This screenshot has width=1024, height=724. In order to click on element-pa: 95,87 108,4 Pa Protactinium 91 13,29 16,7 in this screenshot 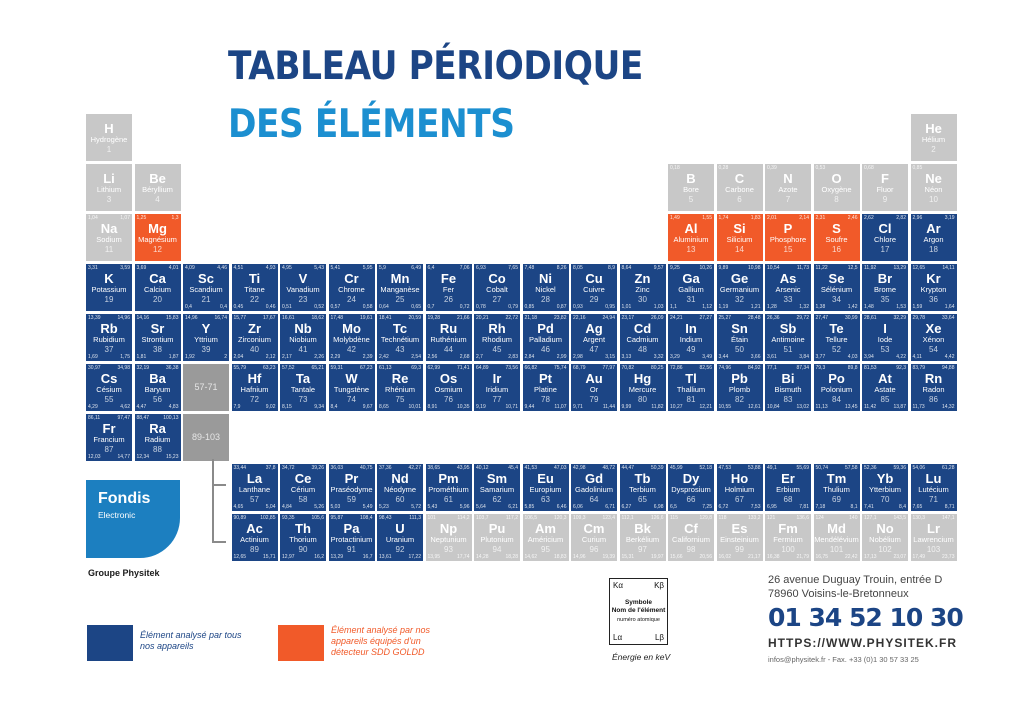, I will do `click(351, 537)`.